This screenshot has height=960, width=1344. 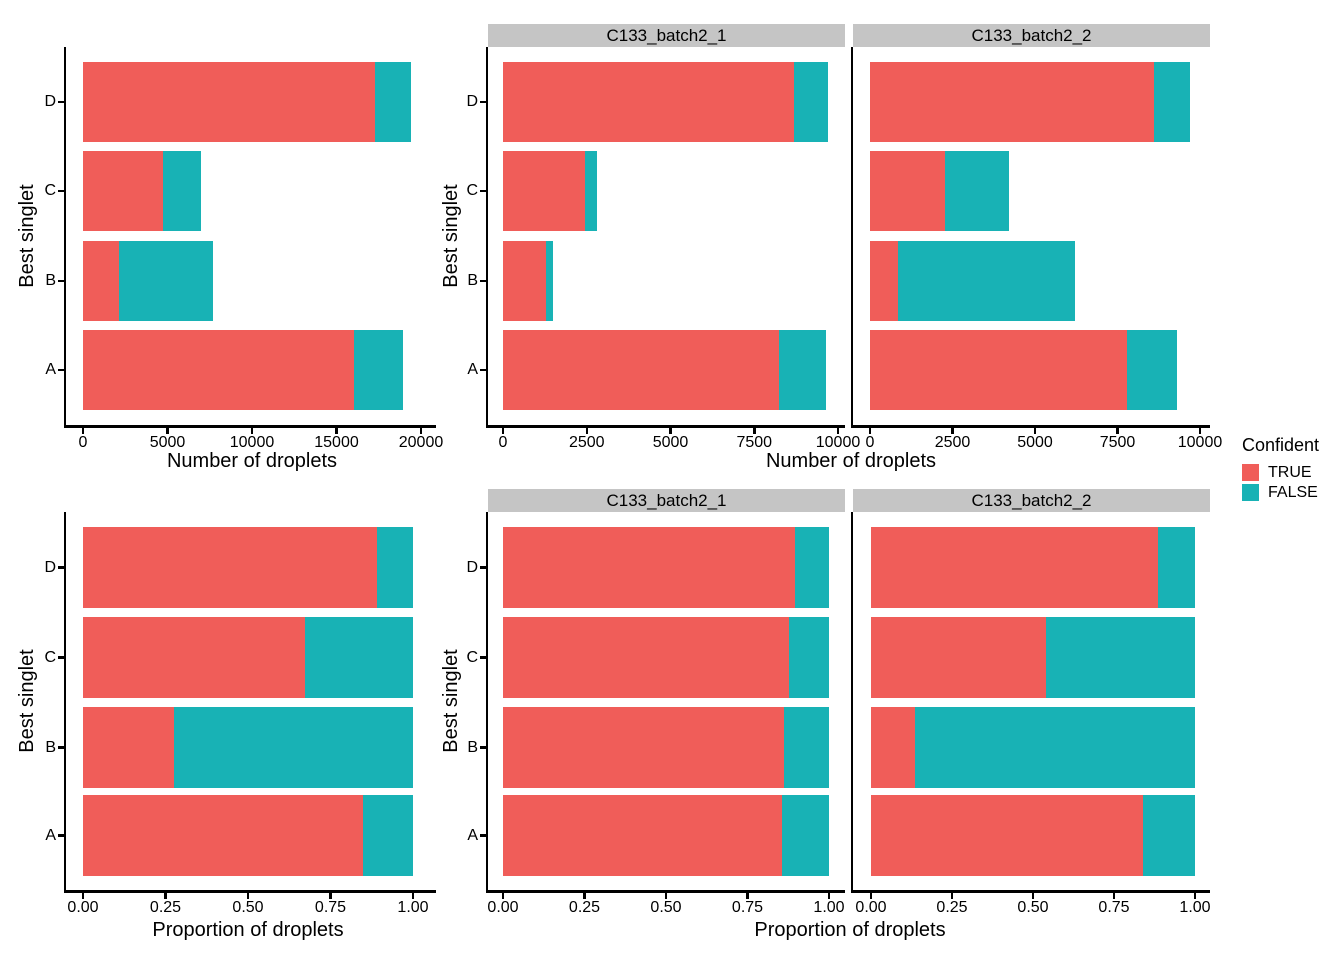 I want to click on facet-strip: C133_batch2_1, so click(x=666, y=500).